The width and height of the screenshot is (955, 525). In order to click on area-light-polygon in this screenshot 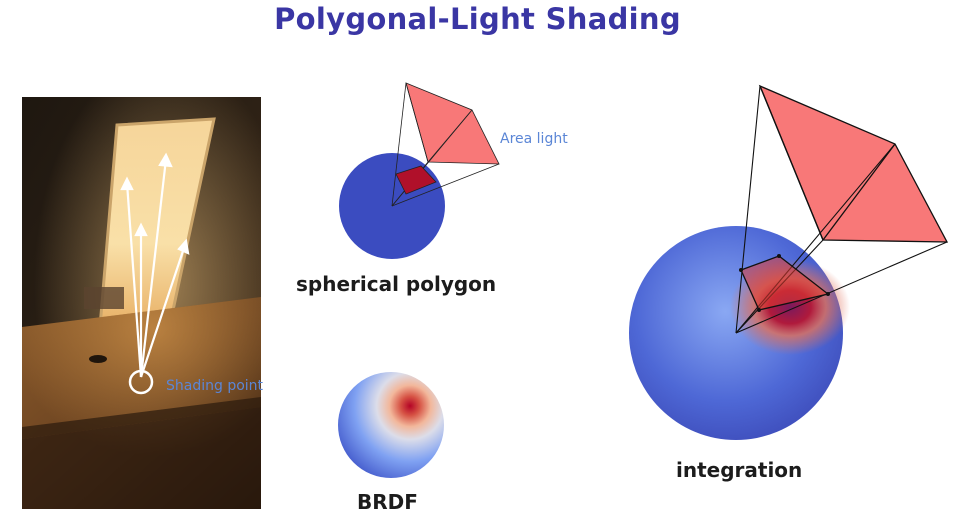, I will do `click(452, 123)`.